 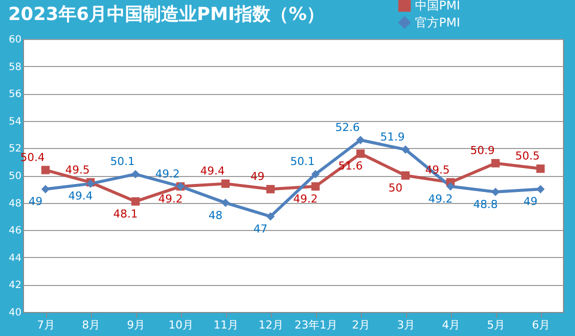 What do you see at coordinates (437, 6) in the screenshot?
I see `legend-label: 中国PMI` at bounding box center [437, 6].